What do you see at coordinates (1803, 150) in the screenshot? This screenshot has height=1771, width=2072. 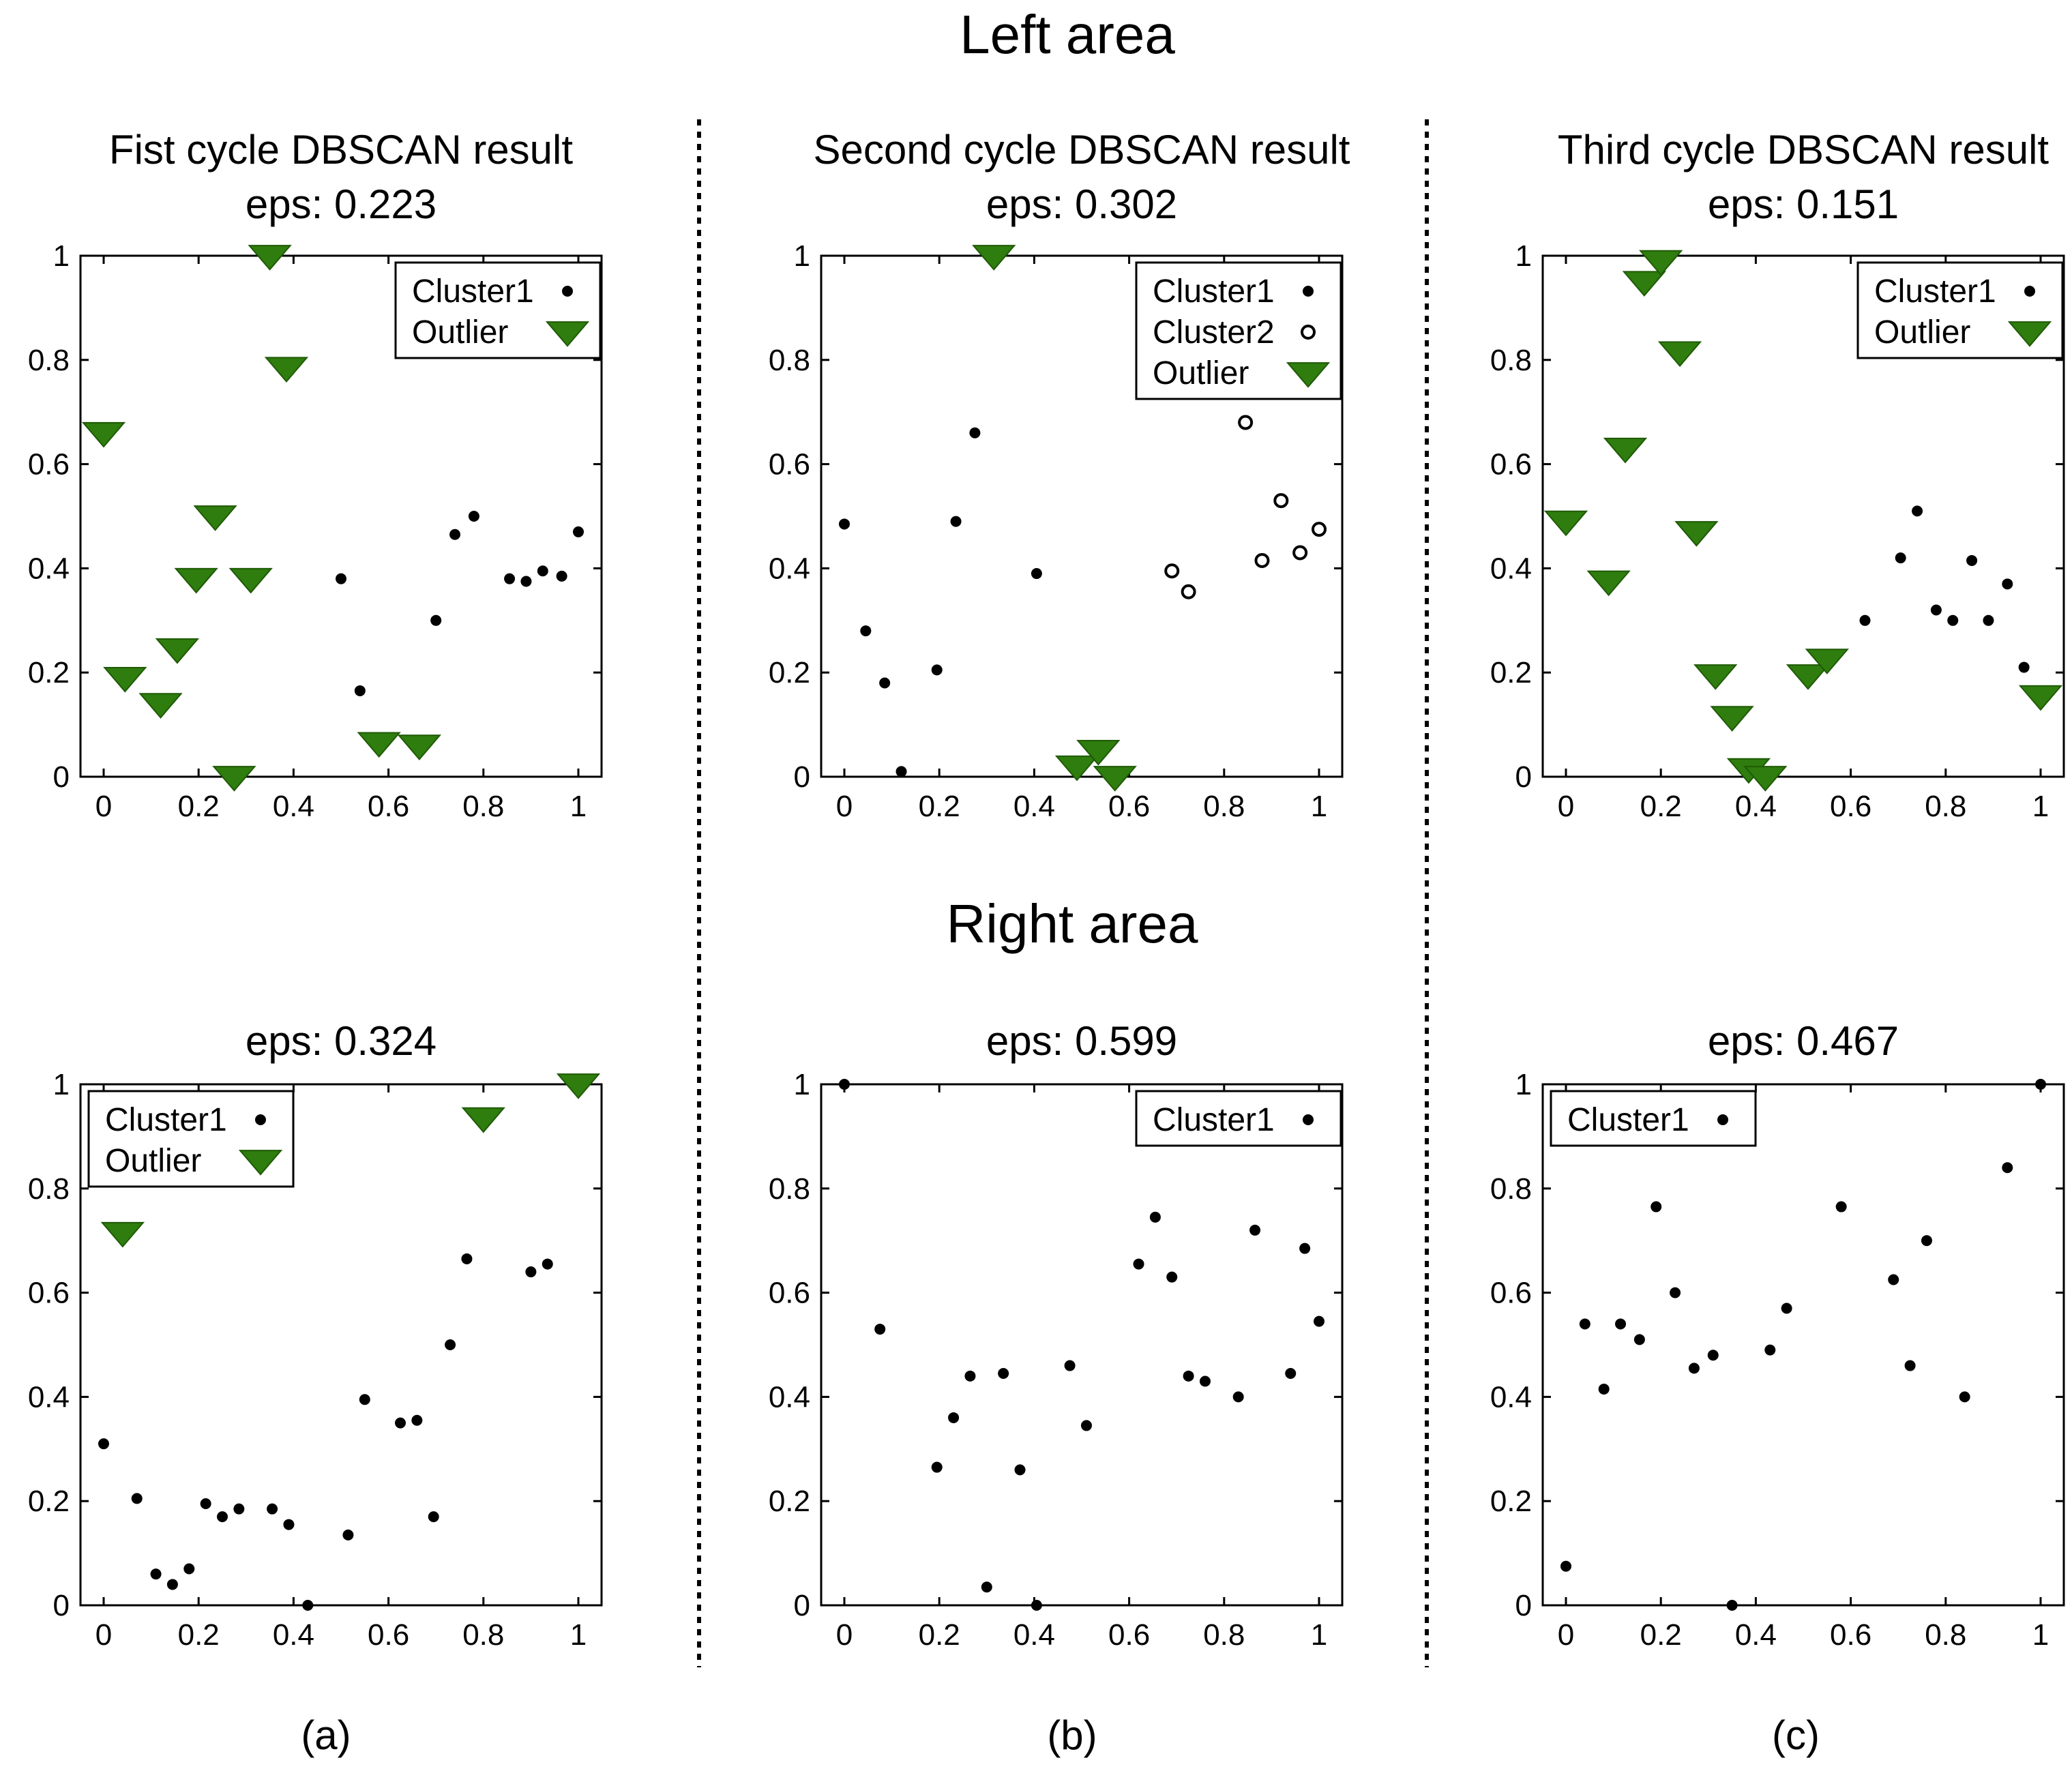 I see `panel-title-line: Third cycle DBSCAN result` at bounding box center [1803, 150].